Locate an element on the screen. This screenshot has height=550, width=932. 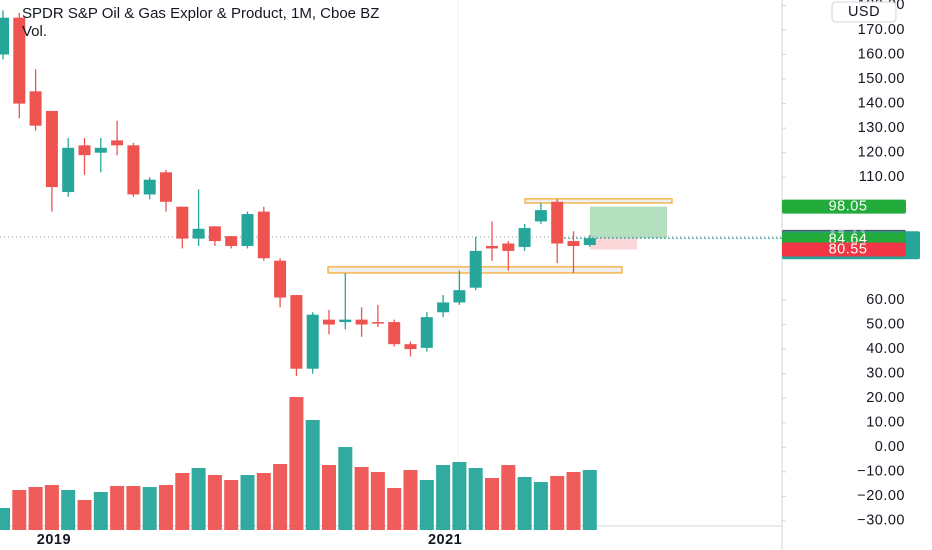
x-tick-label: 2019 is located at coordinates (54, 540).